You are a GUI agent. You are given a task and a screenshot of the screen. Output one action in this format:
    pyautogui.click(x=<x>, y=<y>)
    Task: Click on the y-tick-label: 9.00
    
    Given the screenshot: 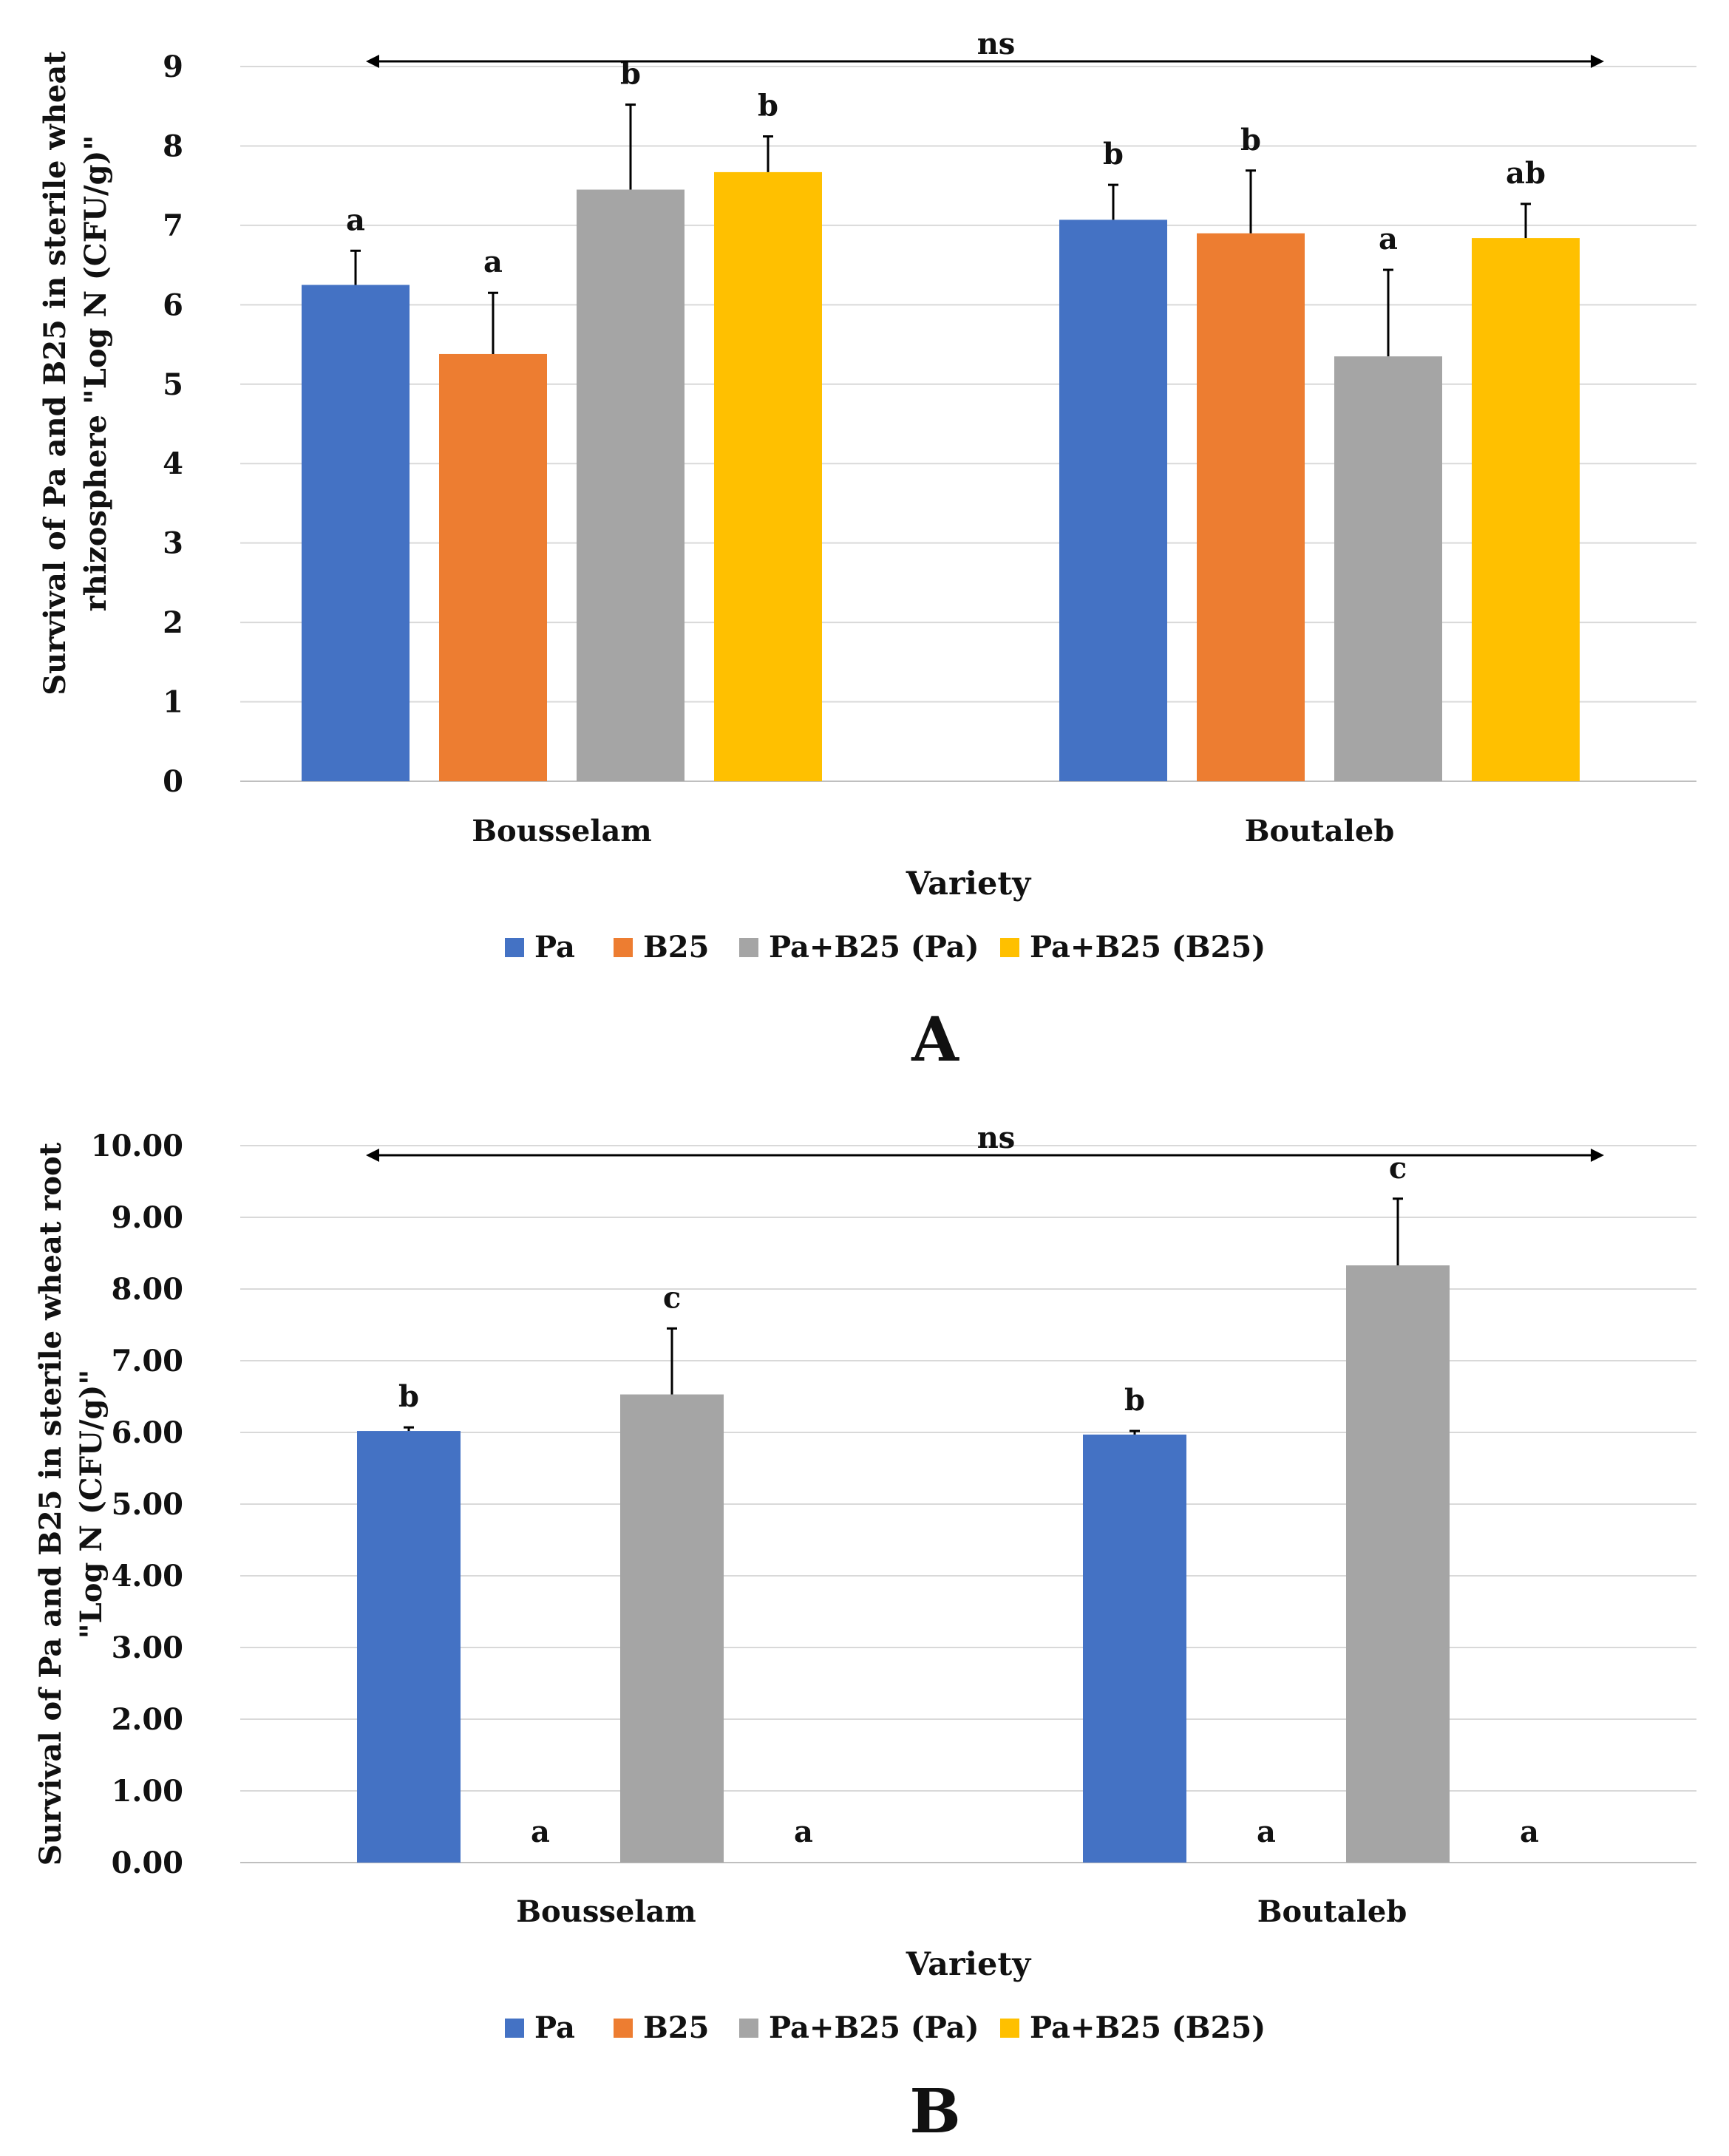 What is the action you would take?
    pyautogui.click(x=147, y=1217)
    